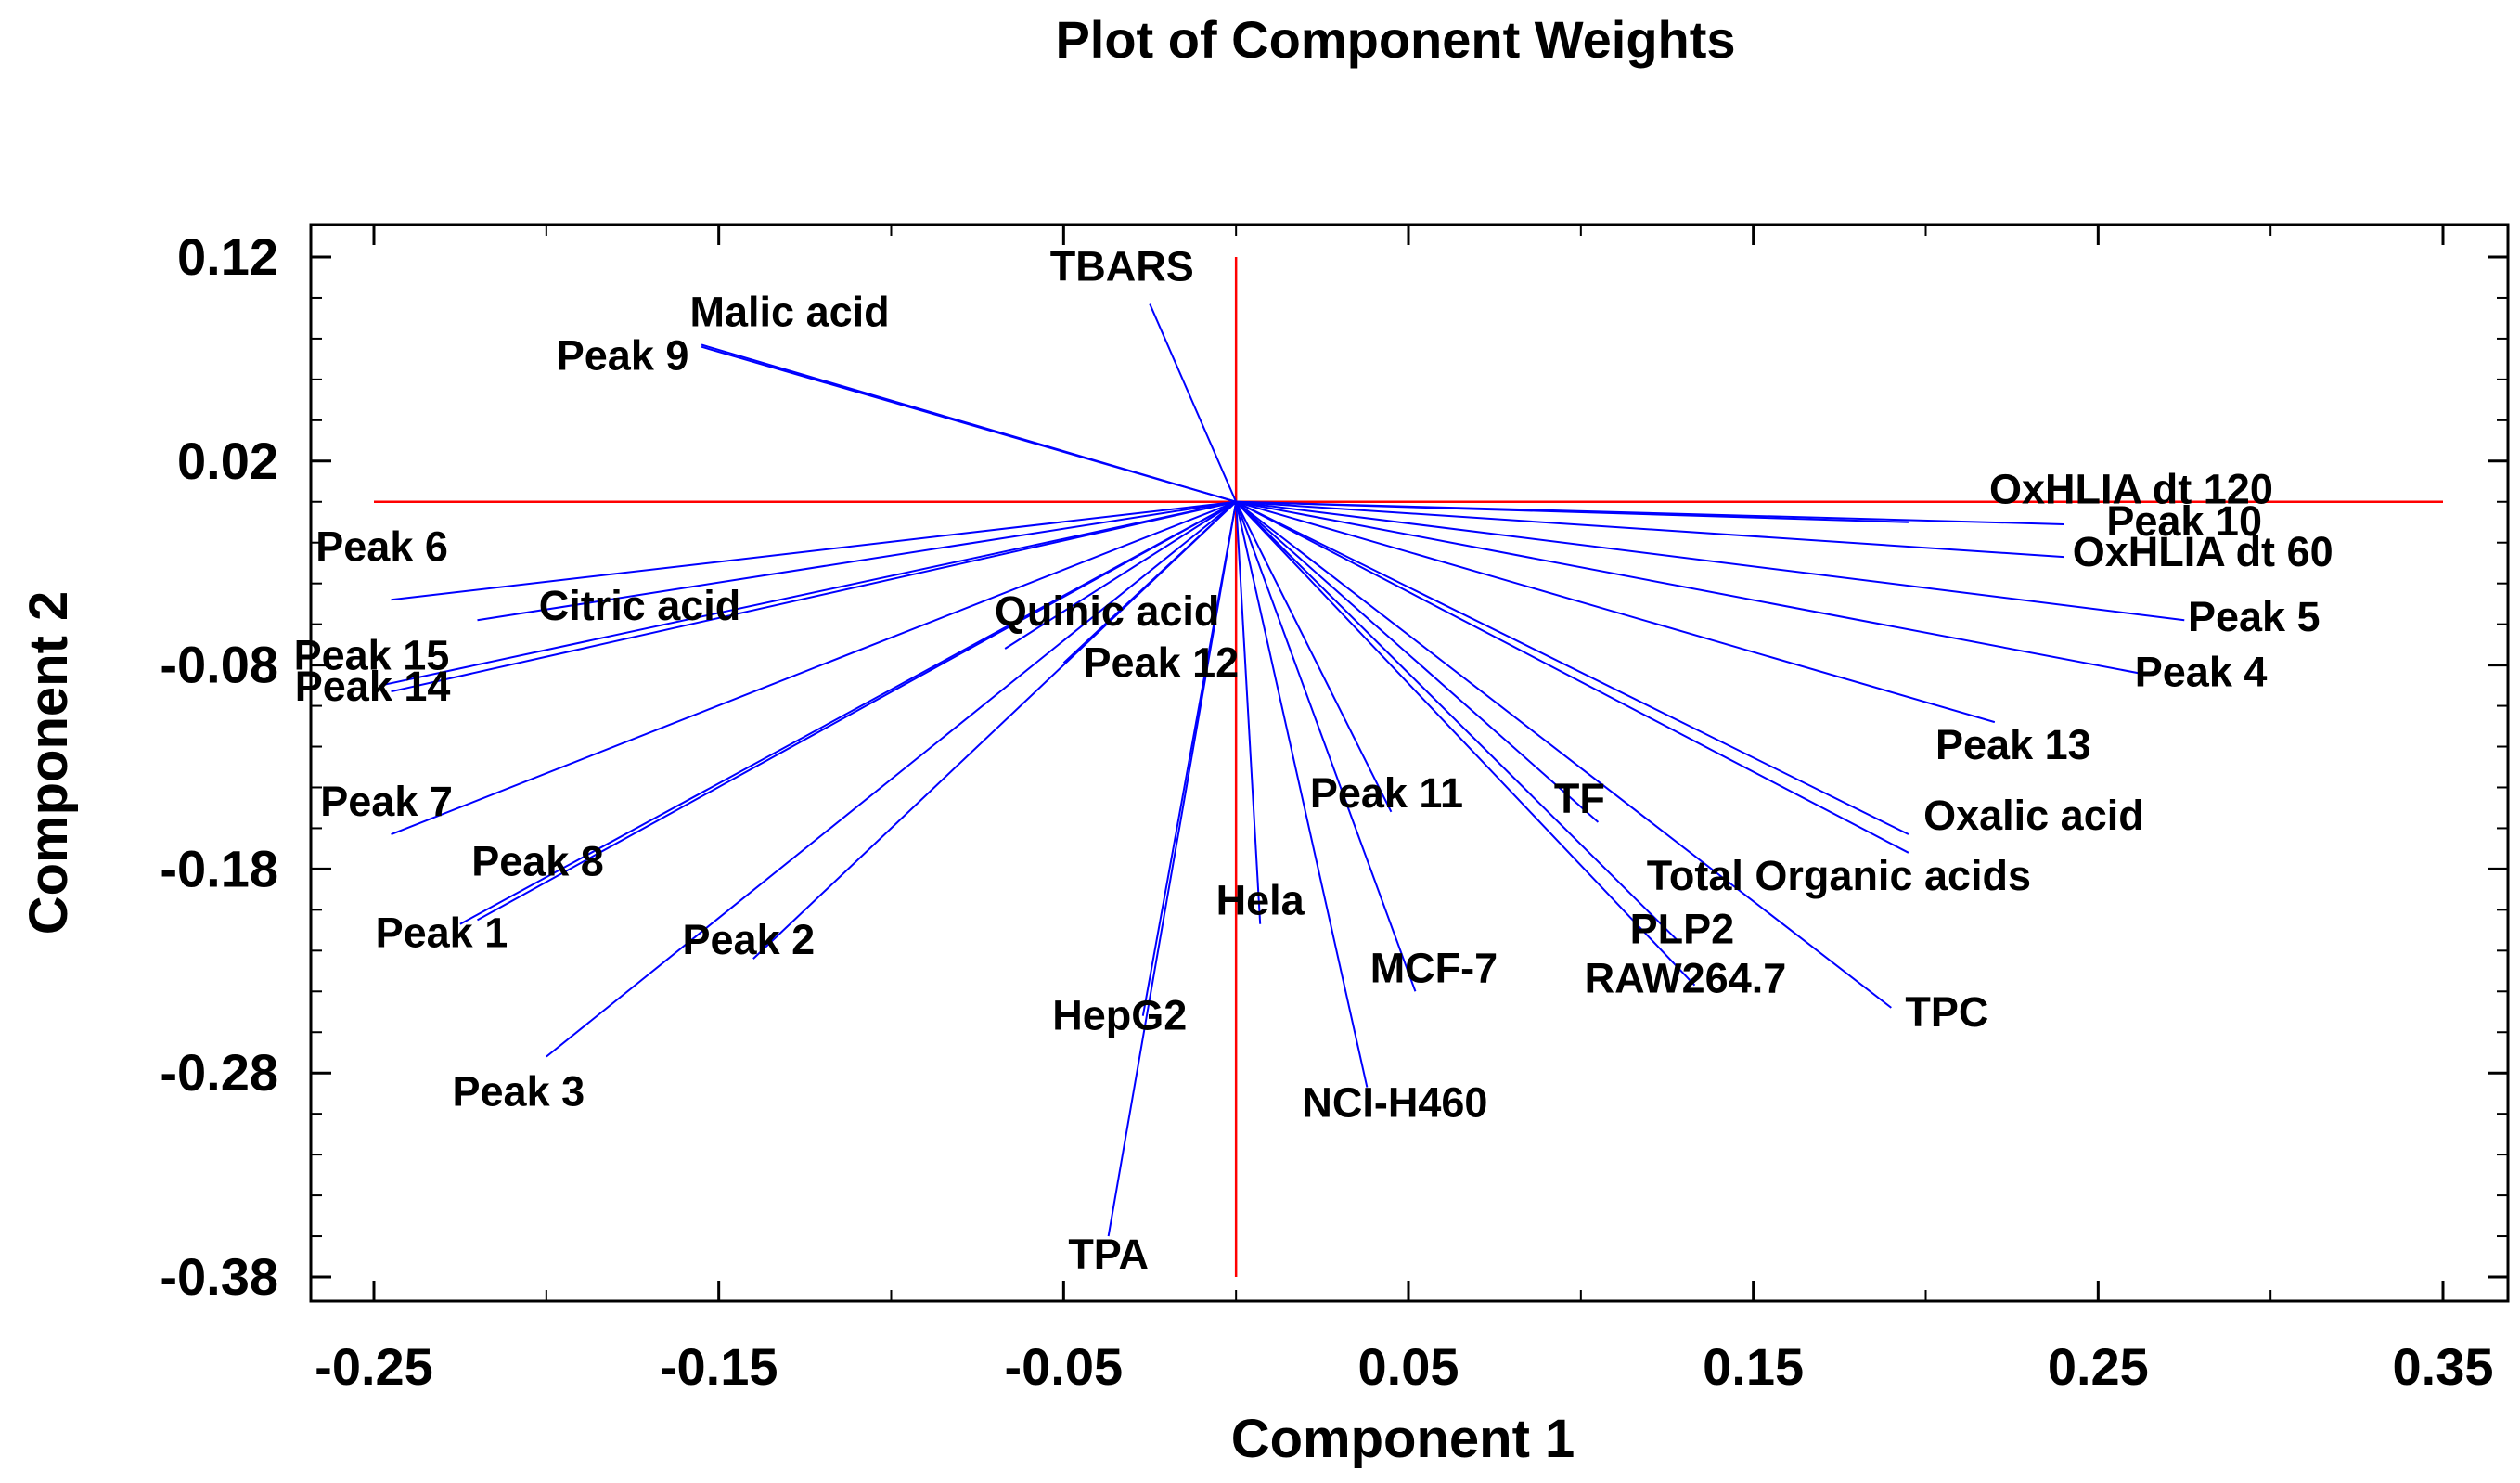  What do you see at coordinates (227, 461) in the screenshot?
I see `y-tick-label: 0.02` at bounding box center [227, 461].